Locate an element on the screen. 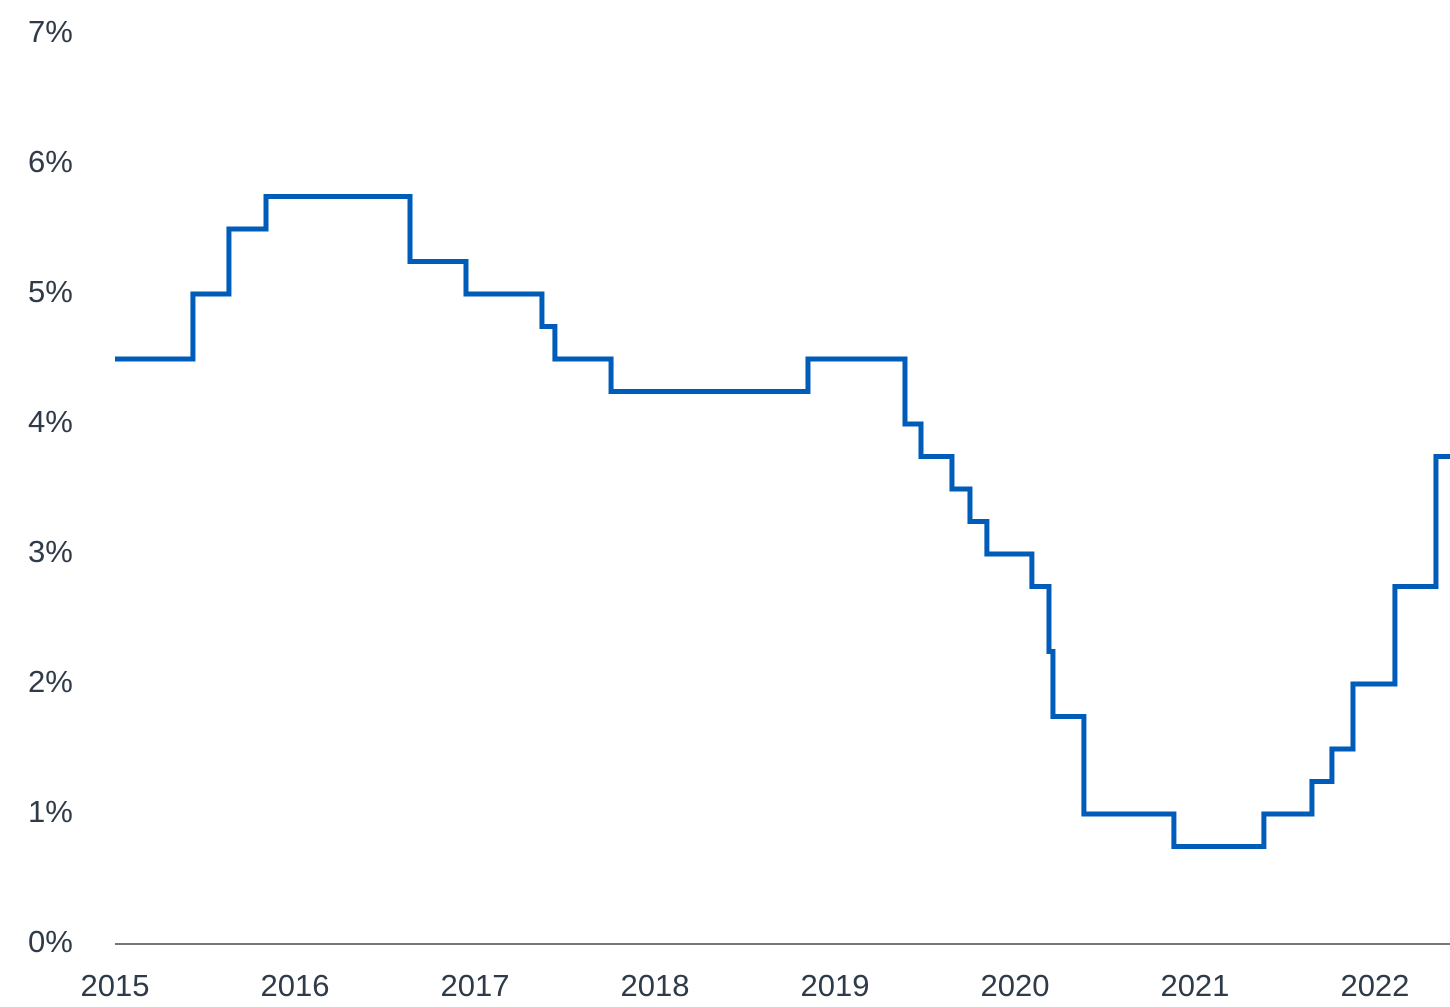 The width and height of the screenshot is (1450, 1007). y-tick-label: 1% is located at coordinates (50, 811).